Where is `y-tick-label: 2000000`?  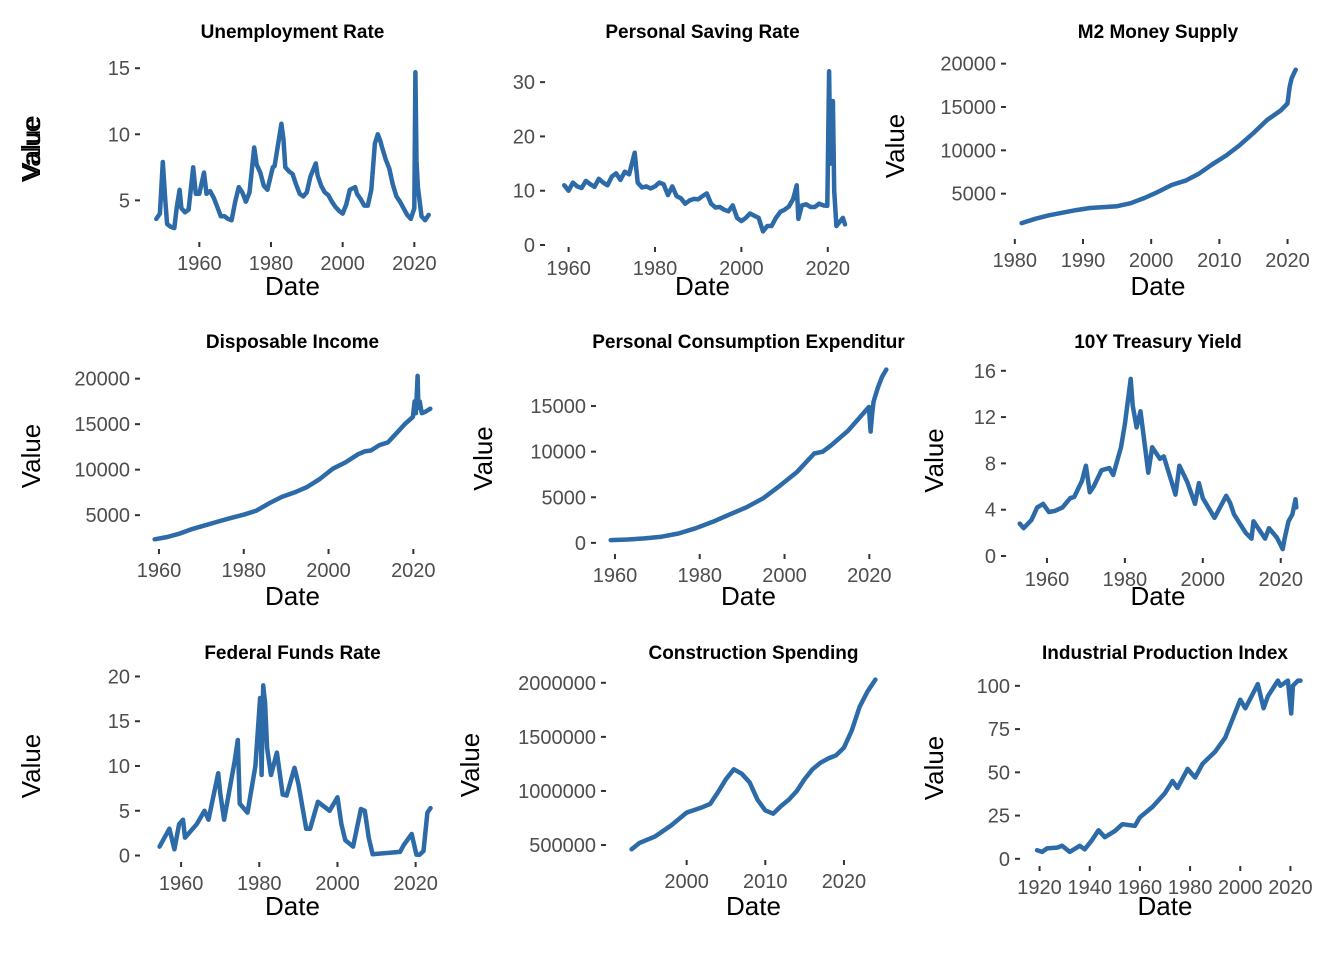
y-tick-label: 2000000 is located at coordinates (557, 684).